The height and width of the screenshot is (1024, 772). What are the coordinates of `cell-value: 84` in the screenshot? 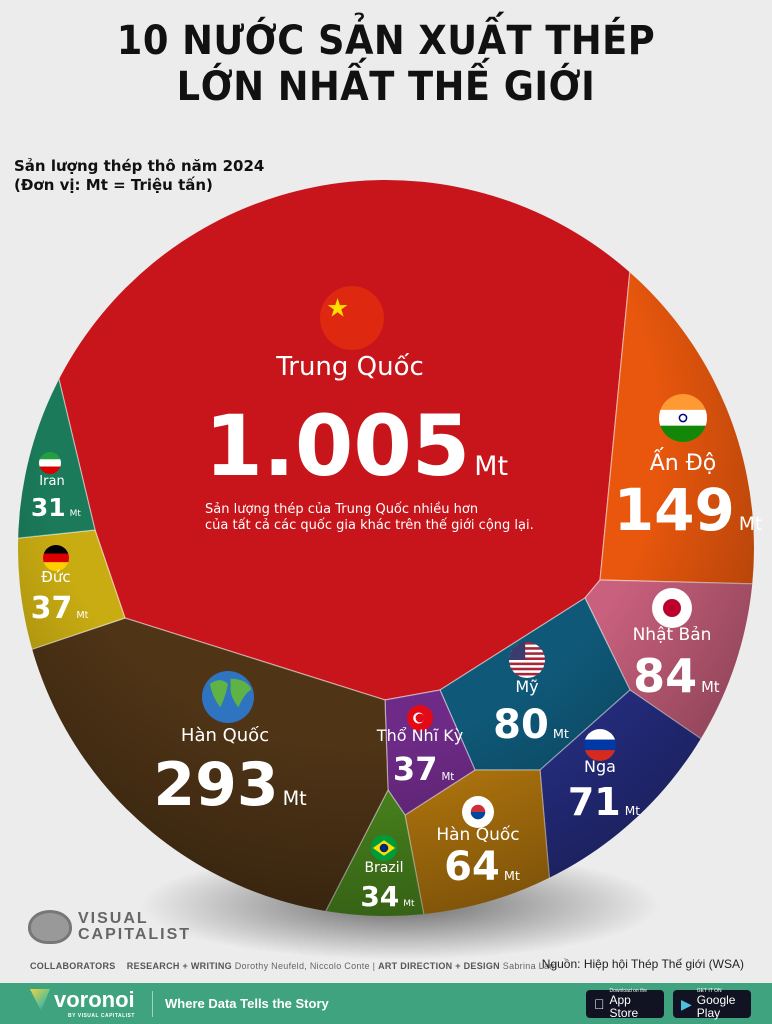 It's located at (665, 676).